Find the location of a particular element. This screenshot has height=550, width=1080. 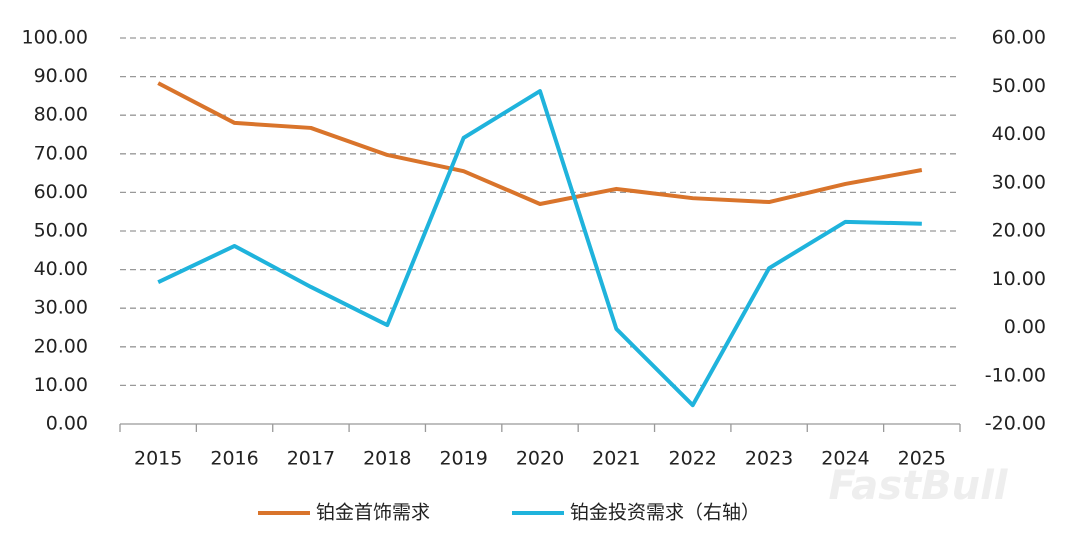

y2-tick-label: 10.00 is located at coordinates (1019, 279).